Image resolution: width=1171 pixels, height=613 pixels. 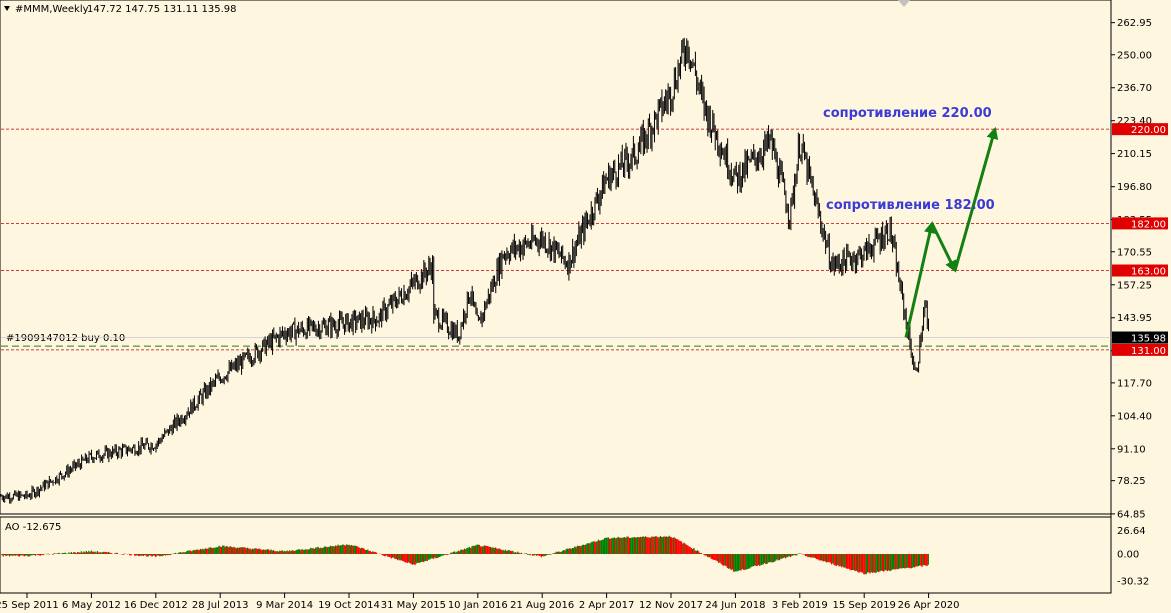 What do you see at coordinates (1128, 555) in the screenshot?
I see `ao-tick-label: 0.00` at bounding box center [1128, 555].